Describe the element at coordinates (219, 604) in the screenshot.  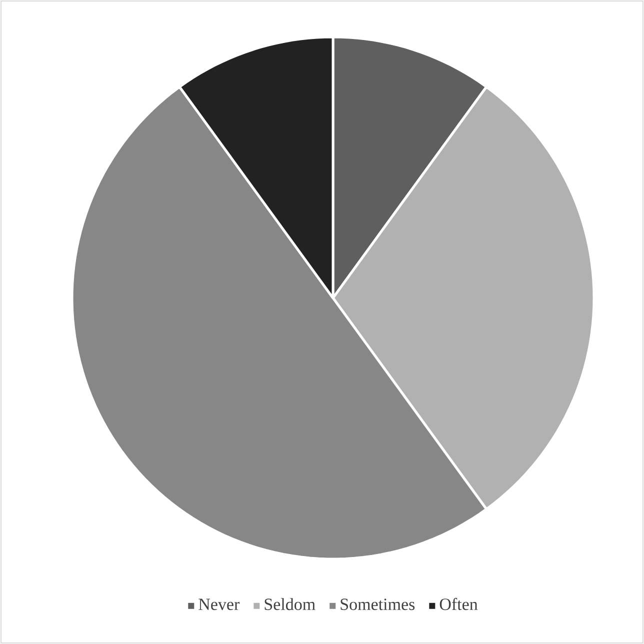
I see `legend-label: Never` at that location.